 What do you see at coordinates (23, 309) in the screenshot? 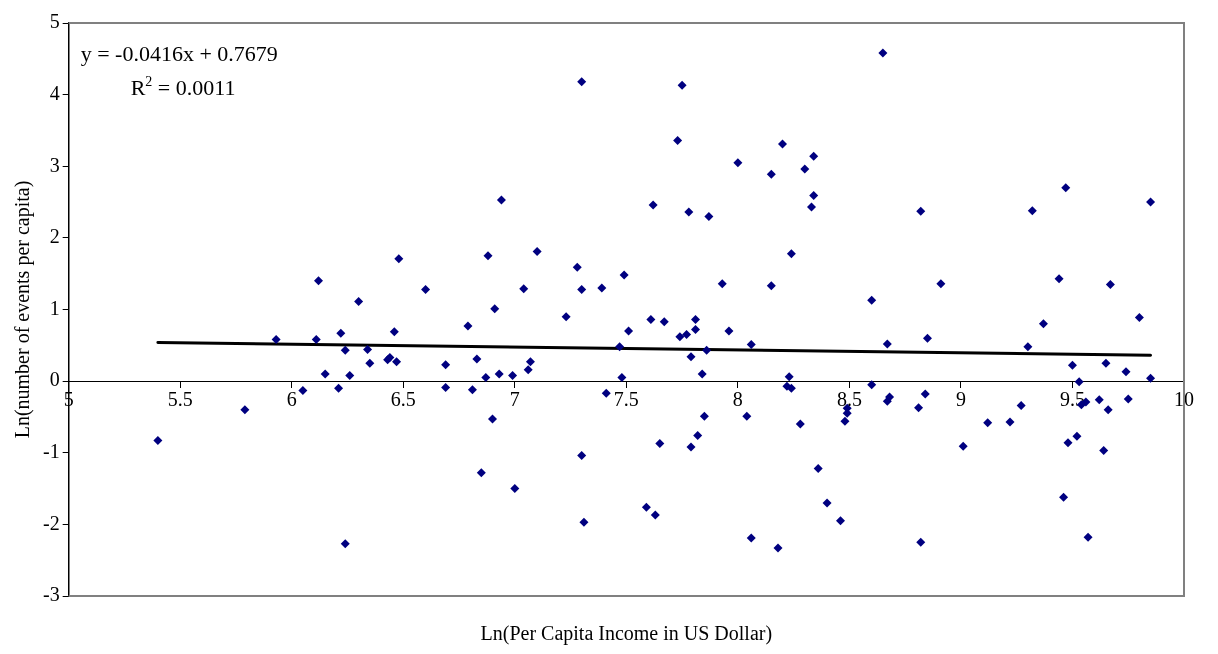
I see `y-axis-title: Ln(number of events per capita)` at bounding box center [23, 309].